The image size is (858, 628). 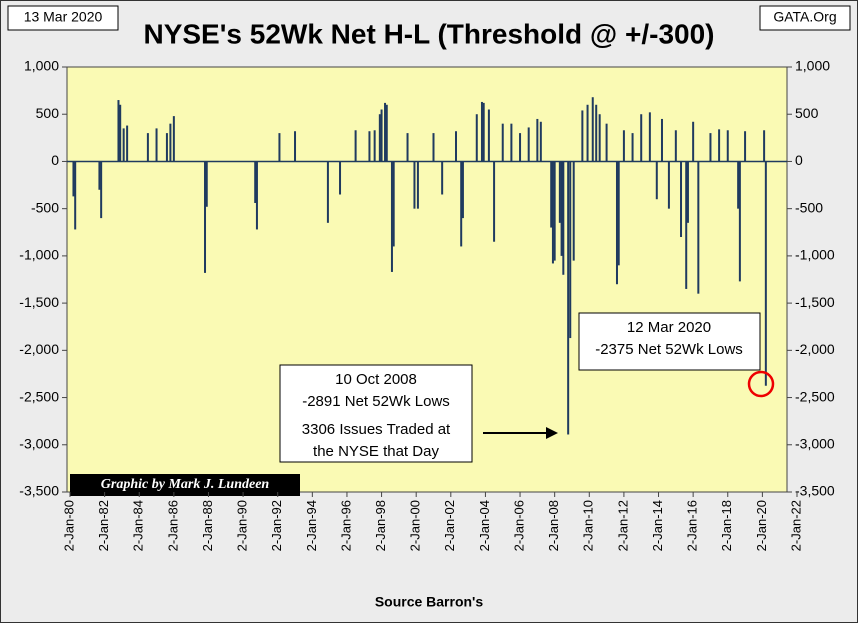 What do you see at coordinates (622, 525) in the screenshot?
I see `x-tick-label: 2-Jan-12` at bounding box center [622, 525].